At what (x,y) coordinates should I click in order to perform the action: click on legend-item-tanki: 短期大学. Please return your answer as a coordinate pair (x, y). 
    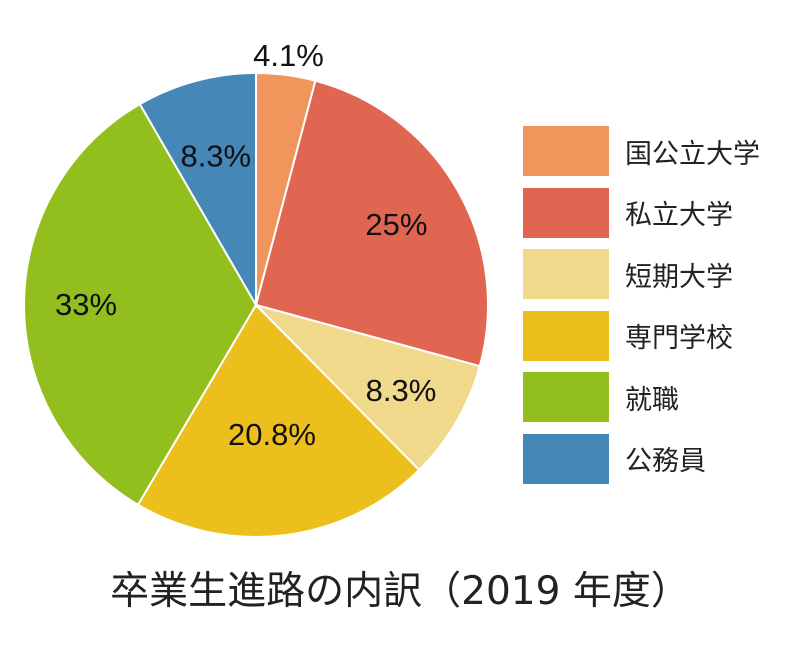
    Looking at the image, I should click on (641, 274).